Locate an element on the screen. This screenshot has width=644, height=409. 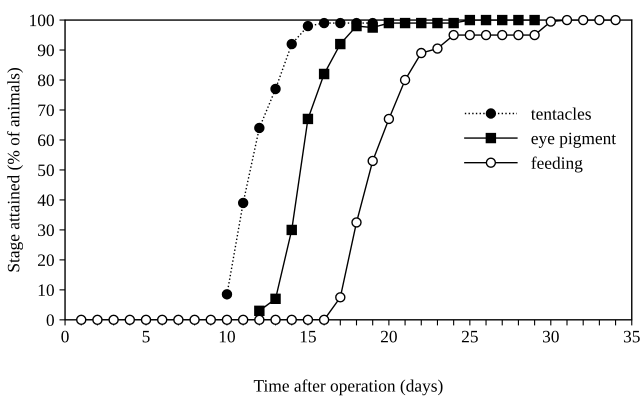
x-tick-label: 10 is located at coordinates (227, 336).